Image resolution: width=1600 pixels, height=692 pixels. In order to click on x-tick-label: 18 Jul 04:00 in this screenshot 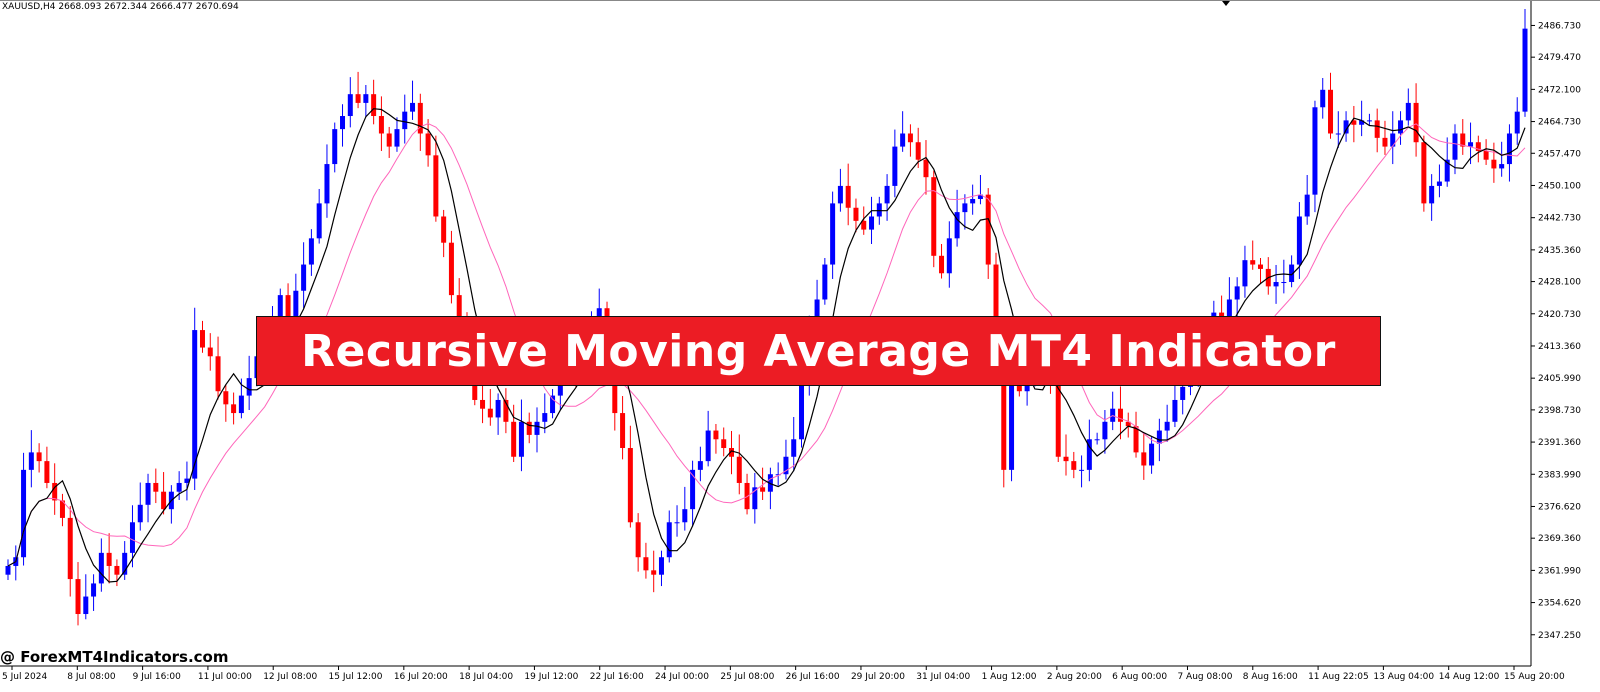, I will do `click(486, 677)`.